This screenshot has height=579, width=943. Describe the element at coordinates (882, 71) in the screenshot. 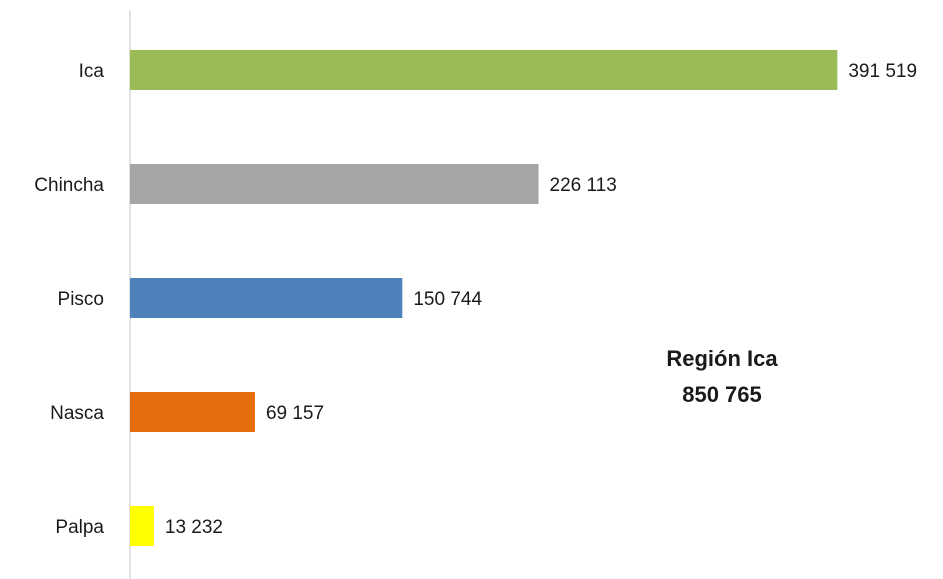

I see `value-label: 391 519` at that location.